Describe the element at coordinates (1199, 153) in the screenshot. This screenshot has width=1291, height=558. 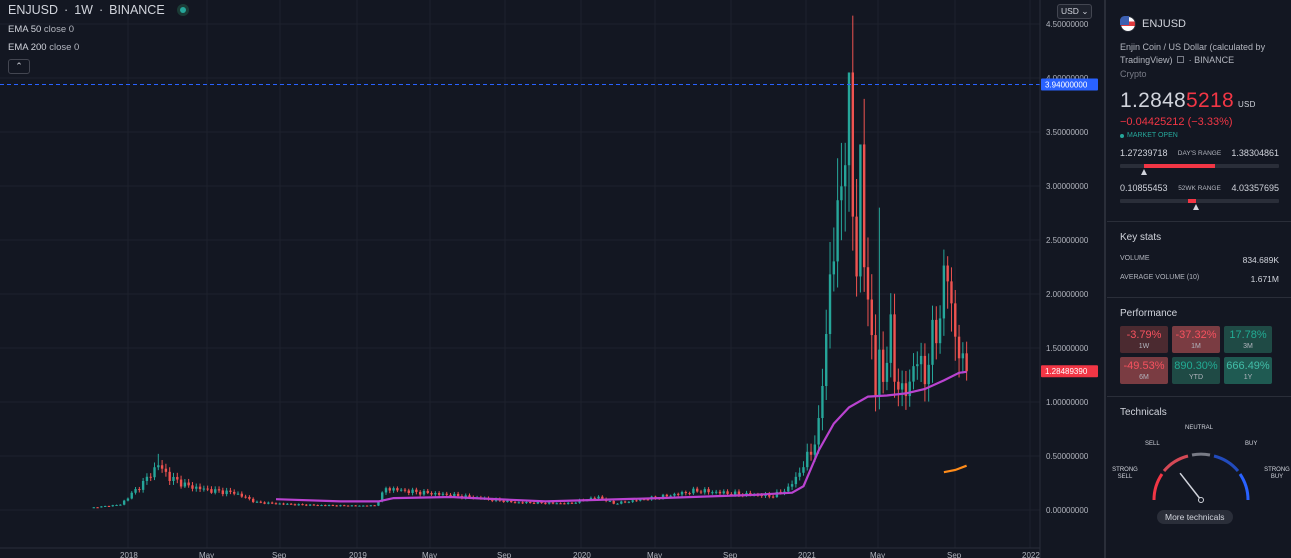
I see `days-range: 1.27239718 DAY'S RANGE 1.38304861` at that location.